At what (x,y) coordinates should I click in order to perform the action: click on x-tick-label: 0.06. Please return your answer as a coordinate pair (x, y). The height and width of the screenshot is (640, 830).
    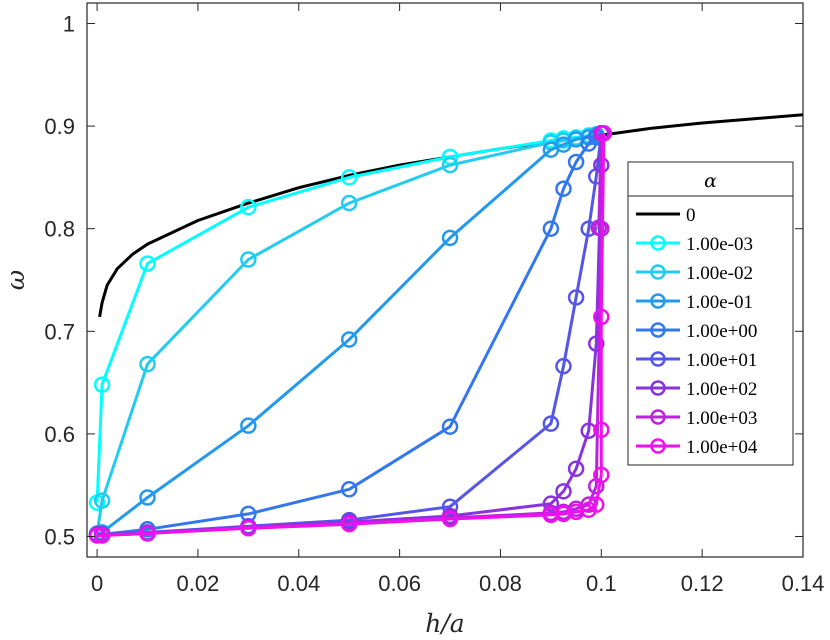
    Looking at the image, I should click on (399, 583).